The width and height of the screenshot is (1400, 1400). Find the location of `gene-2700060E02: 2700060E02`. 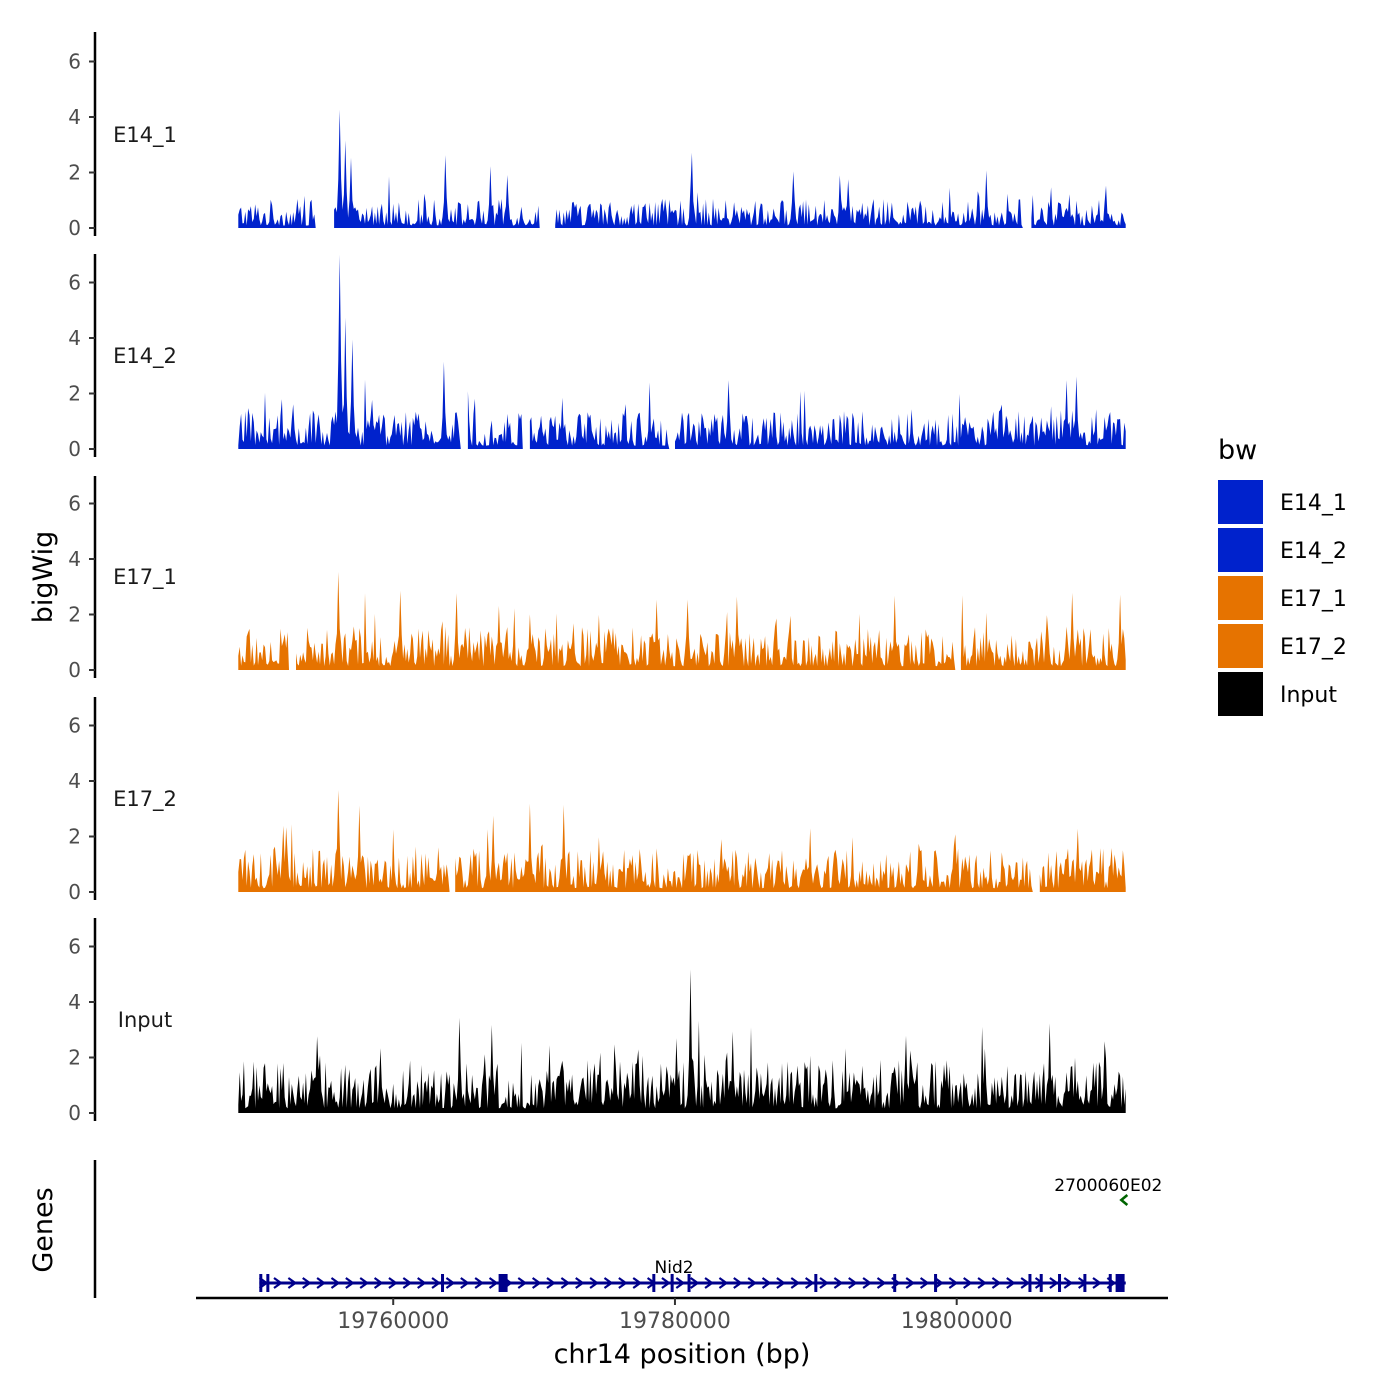

gene-2700060E02: 2700060E02 is located at coordinates (1108, 1191).